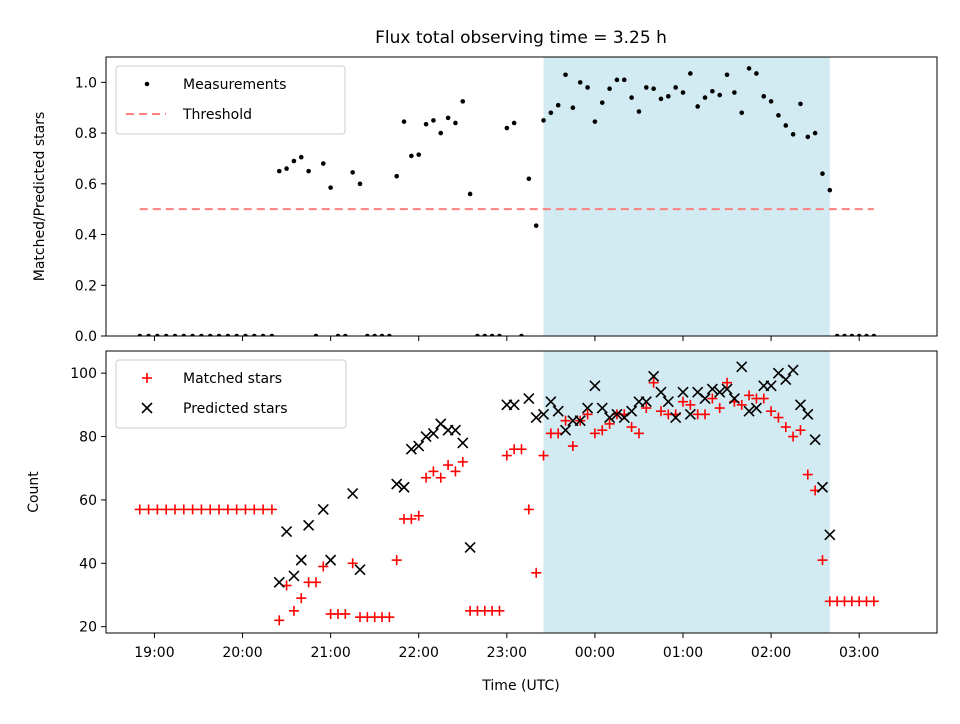  I want to click on figure-title: Flux total observing time = 3.25 h, so click(521, 38).